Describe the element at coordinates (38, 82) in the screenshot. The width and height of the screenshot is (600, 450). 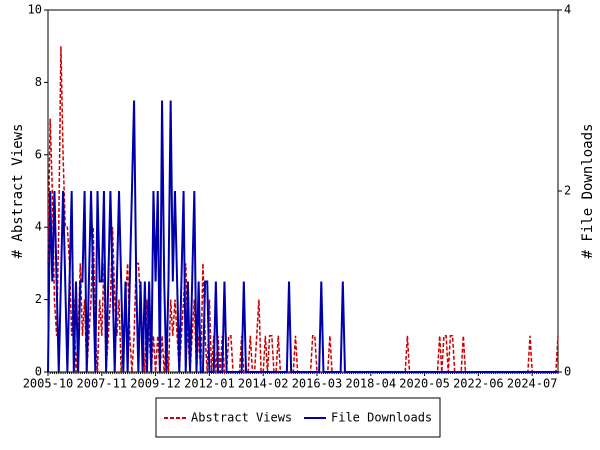
I see `y-tick-label: 8` at that location.